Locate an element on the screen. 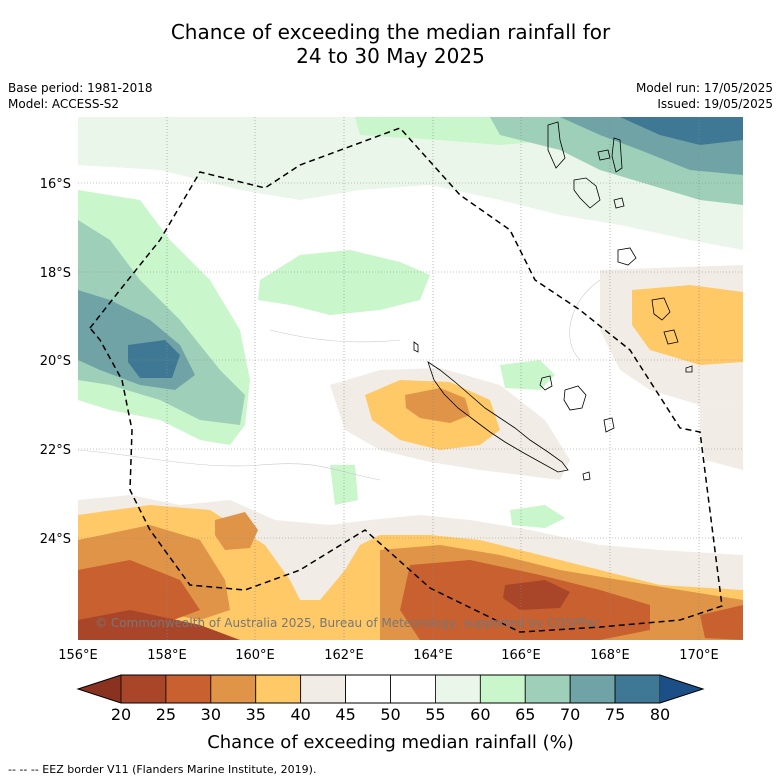 The height and width of the screenshot is (781, 781). epi-island is located at coordinates (619, 203).